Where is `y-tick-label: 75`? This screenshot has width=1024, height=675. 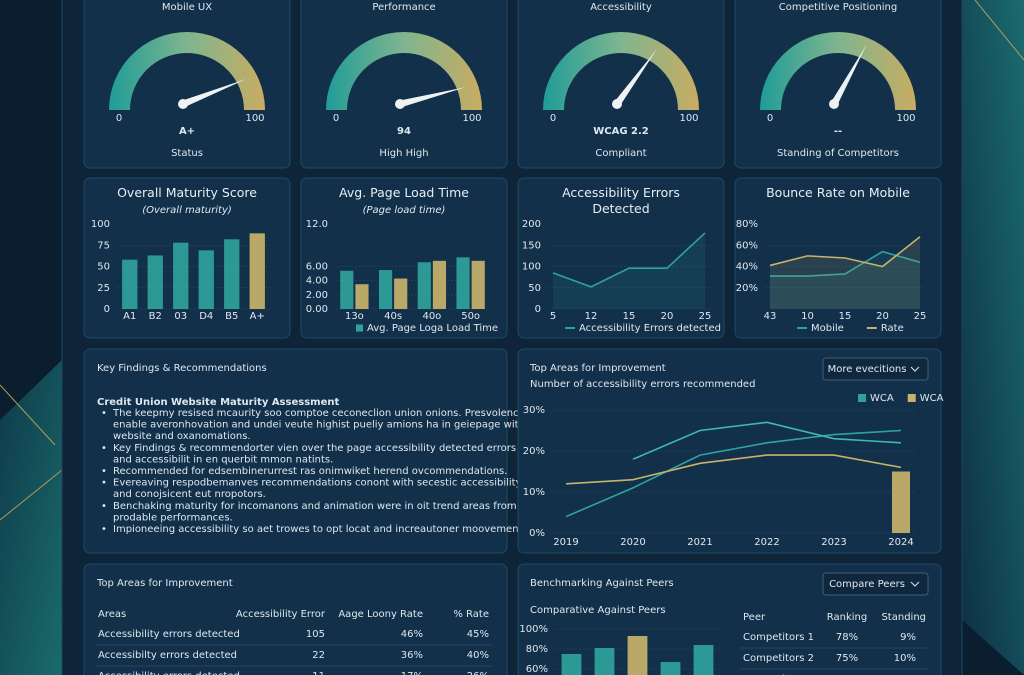 y-tick-label: 75 is located at coordinates (103, 245).